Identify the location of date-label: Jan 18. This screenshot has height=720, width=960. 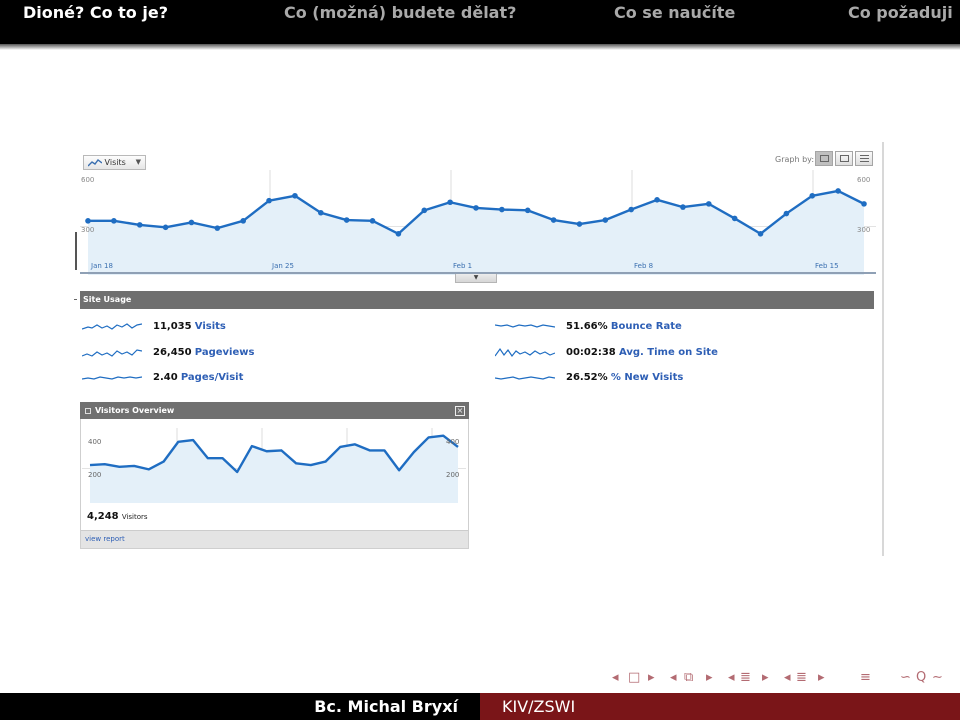
(102, 266).